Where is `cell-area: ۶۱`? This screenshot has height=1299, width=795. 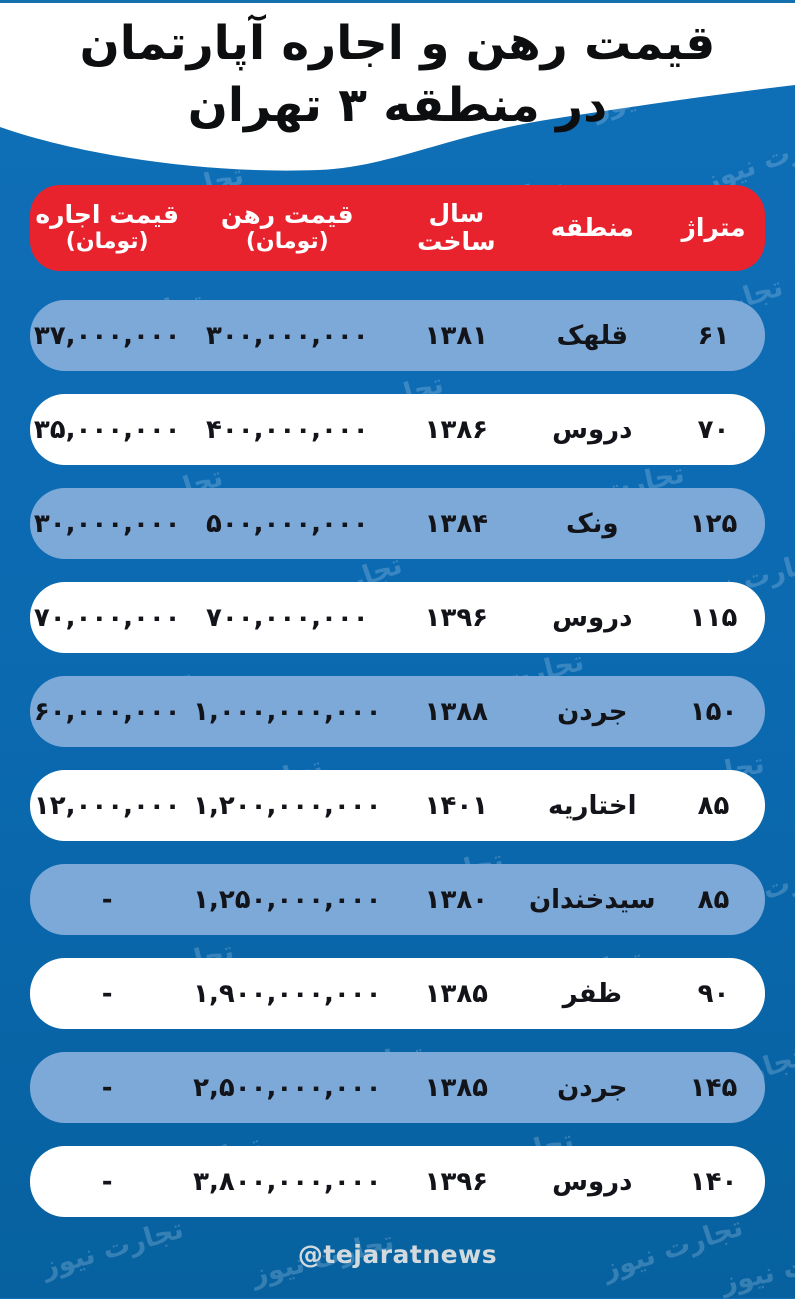 cell-area: ۶۱ is located at coordinates (713, 335).